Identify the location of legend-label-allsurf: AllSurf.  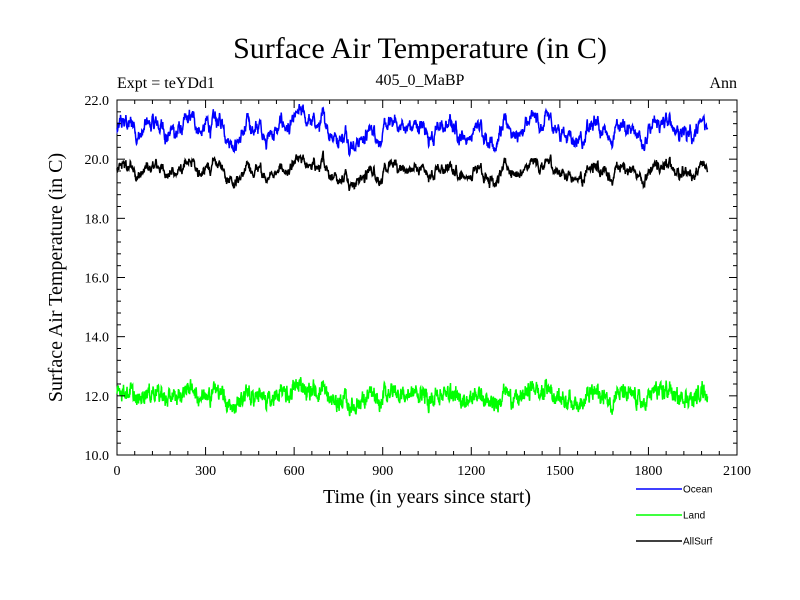
(698, 542).